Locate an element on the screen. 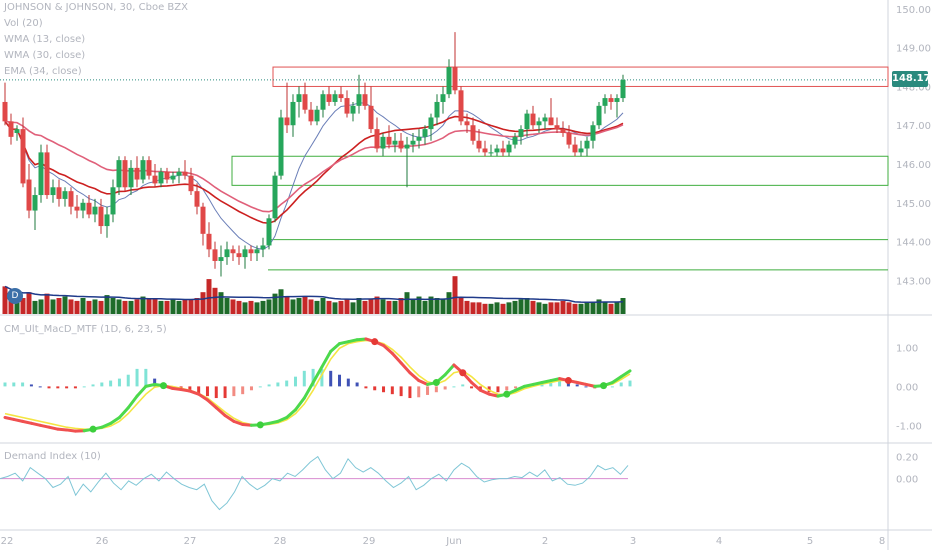  demand-index-line is located at coordinates (314, 483).